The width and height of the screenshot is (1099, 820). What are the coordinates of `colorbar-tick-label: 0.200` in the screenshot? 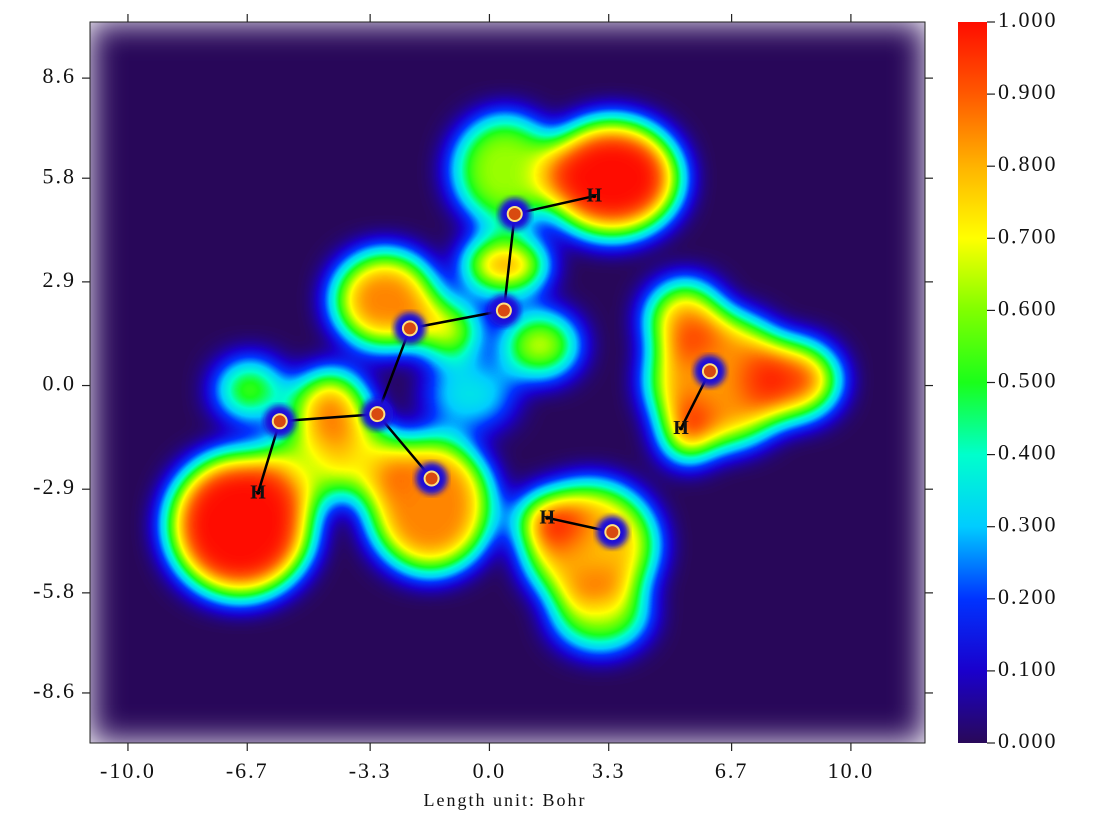 It's located at (1028, 596).